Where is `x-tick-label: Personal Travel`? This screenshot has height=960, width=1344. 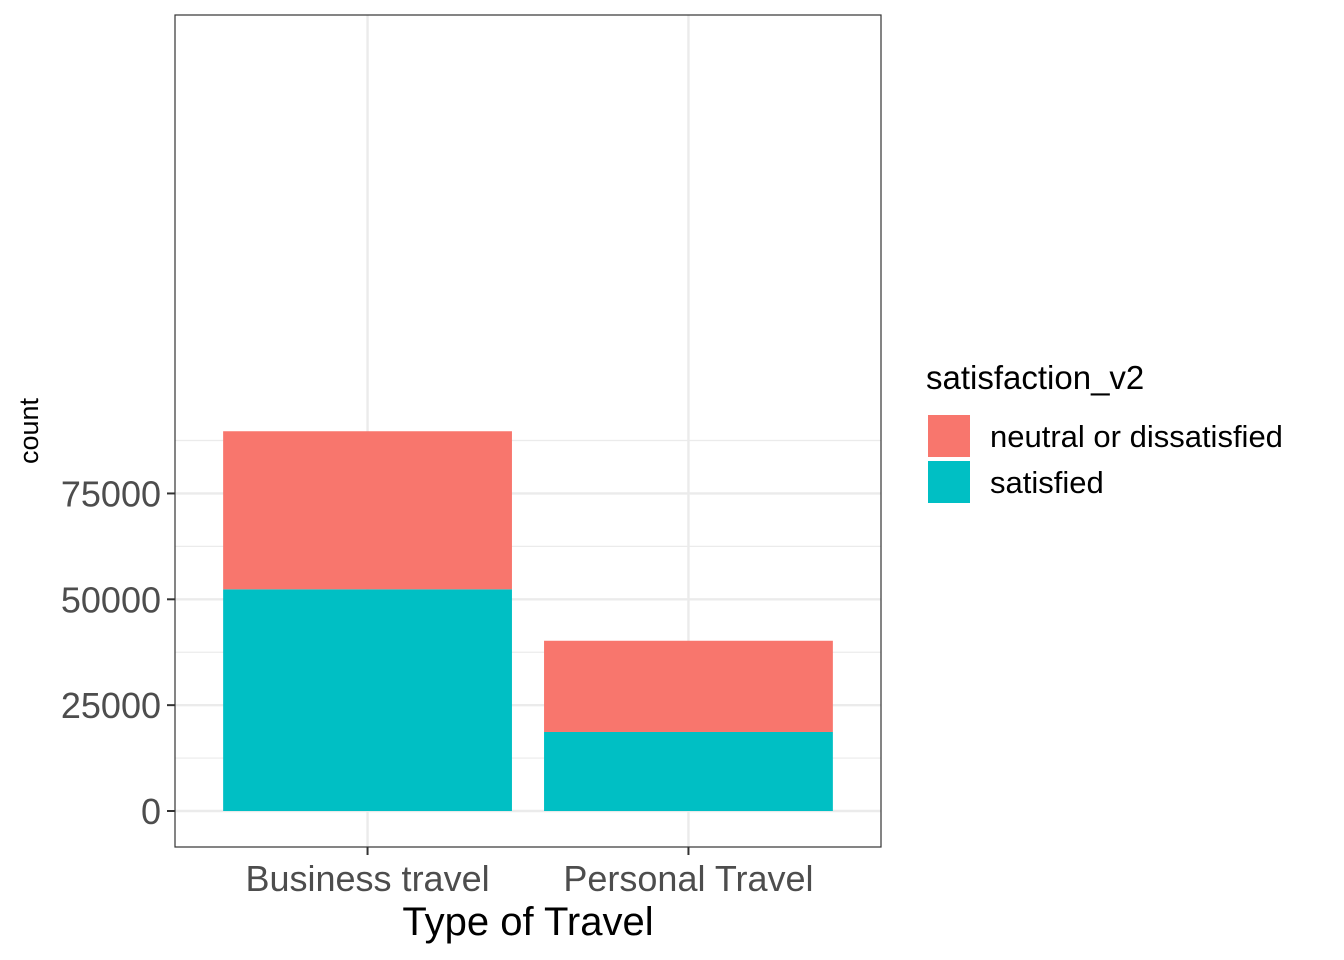
x-tick-label: Personal Travel is located at coordinates (688, 878).